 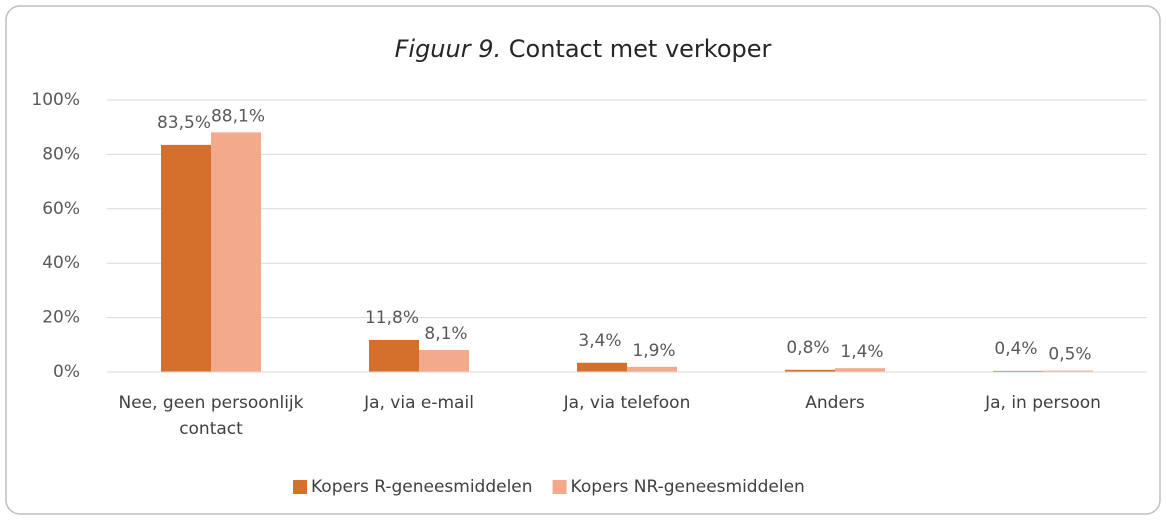 I want to click on legend-label: Kopers NR-geneesmiddelen, so click(x=688, y=487).